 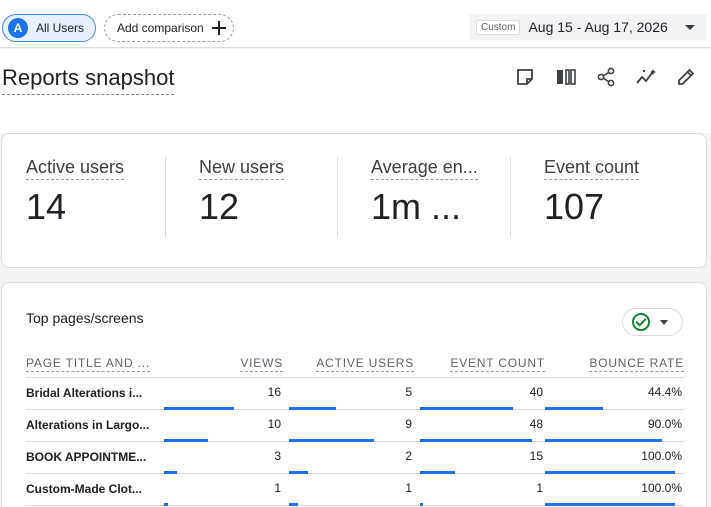 I want to click on segment-label: All Users, so click(x=60, y=28).